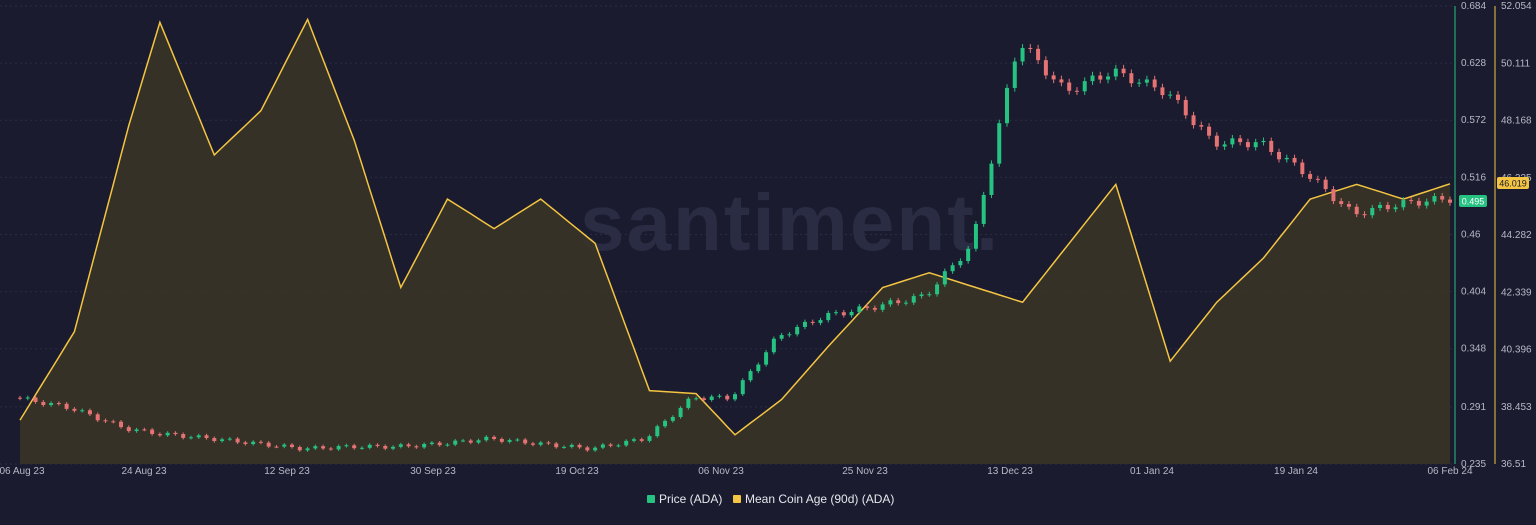 The image size is (1536, 525). Describe the element at coordinates (1473, 120) in the screenshot. I see `price-tick-label: 0.572` at that location.